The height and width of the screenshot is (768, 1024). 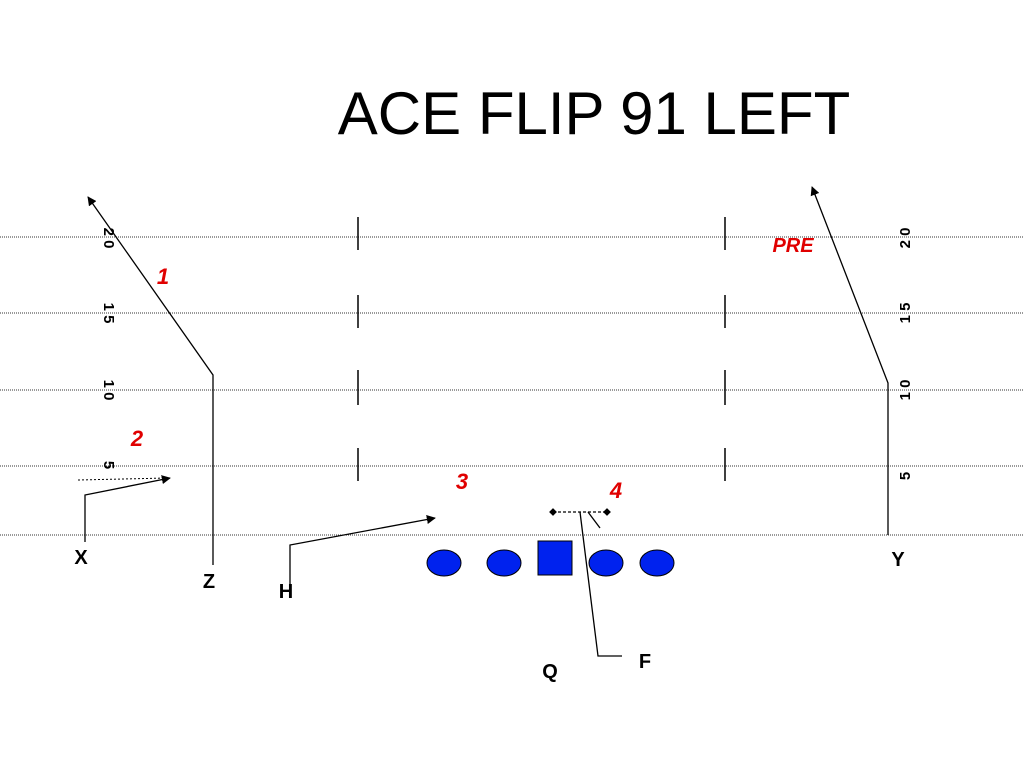 What do you see at coordinates (209, 582) in the screenshot?
I see `player-label: Z` at bounding box center [209, 582].